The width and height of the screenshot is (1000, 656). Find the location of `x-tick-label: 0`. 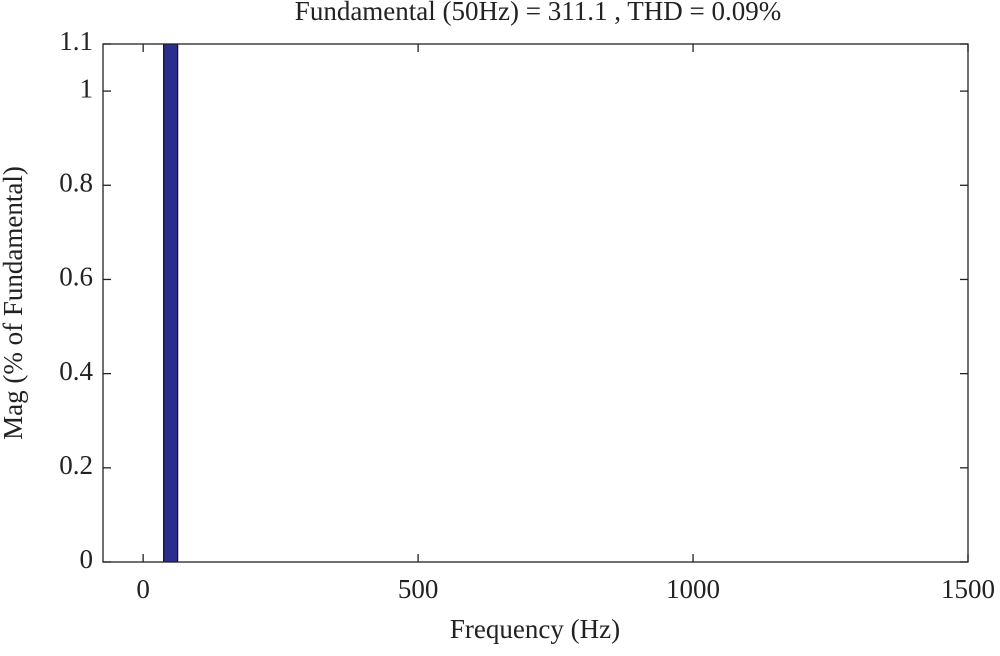

x-tick-label: 0 is located at coordinates (143, 589).